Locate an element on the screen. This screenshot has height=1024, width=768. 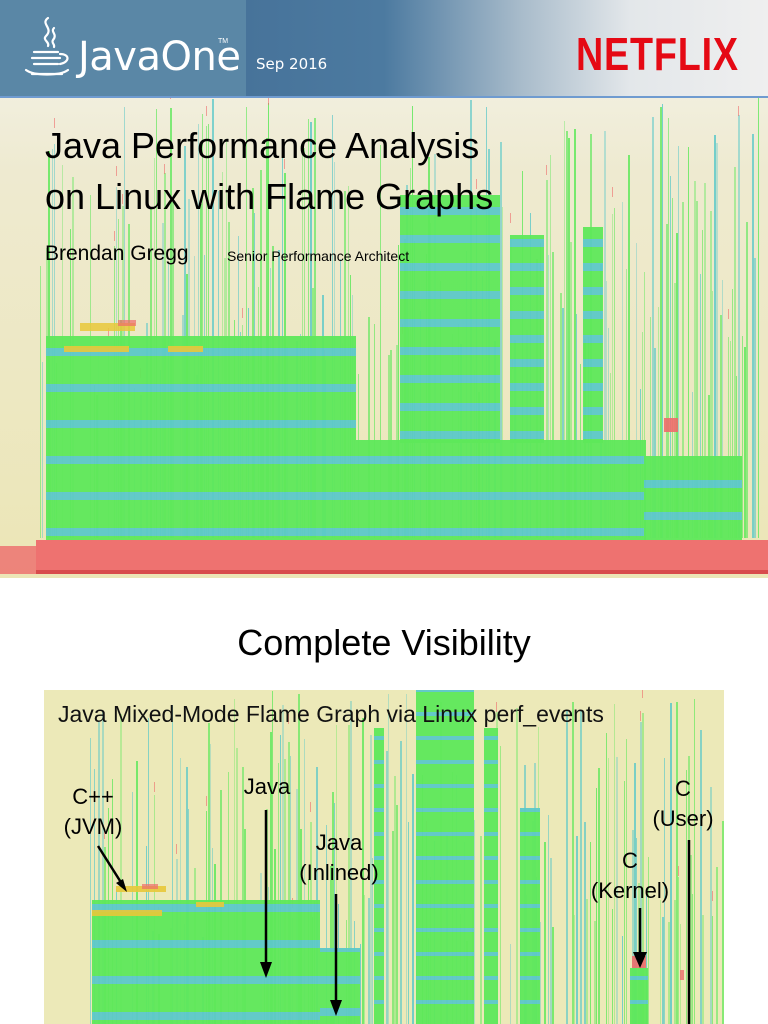
author-name: Brendan Gregg is located at coordinates (117, 253).